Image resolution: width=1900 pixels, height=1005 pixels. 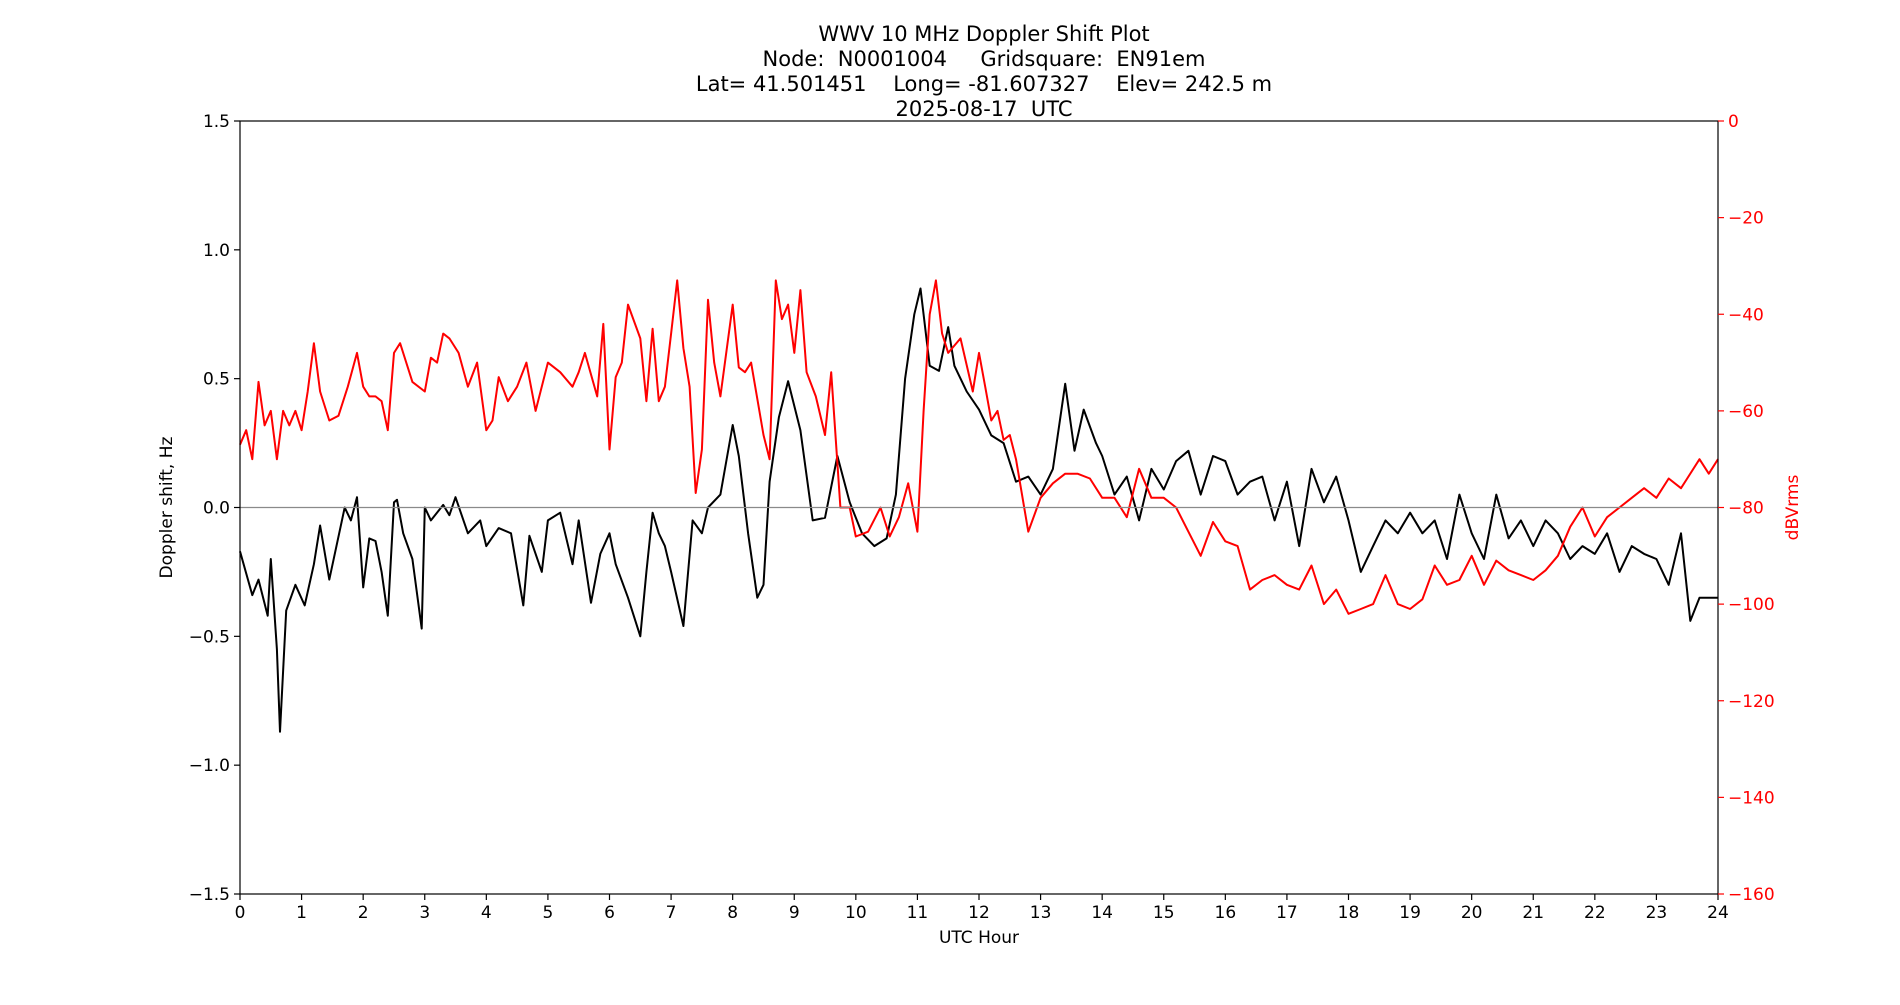 What do you see at coordinates (1657, 913) in the screenshot?
I see `x-tick-label: 23` at bounding box center [1657, 913].